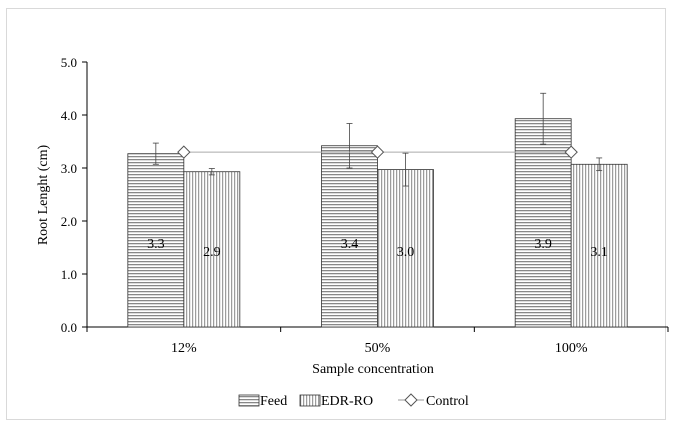 The width and height of the screenshot is (673, 427). What do you see at coordinates (310, 400) in the screenshot?
I see `legend-swatch-edr-ro` at bounding box center [310, 400].